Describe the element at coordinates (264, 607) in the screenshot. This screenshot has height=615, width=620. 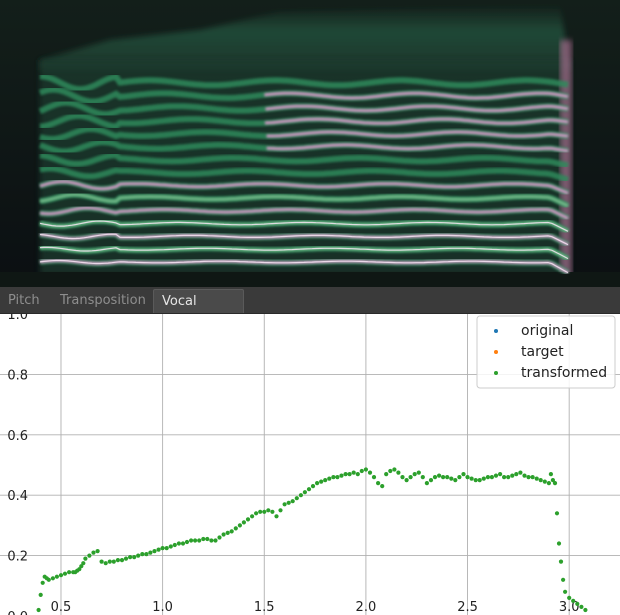
I see `x-tick-label: 1.5` at that location.